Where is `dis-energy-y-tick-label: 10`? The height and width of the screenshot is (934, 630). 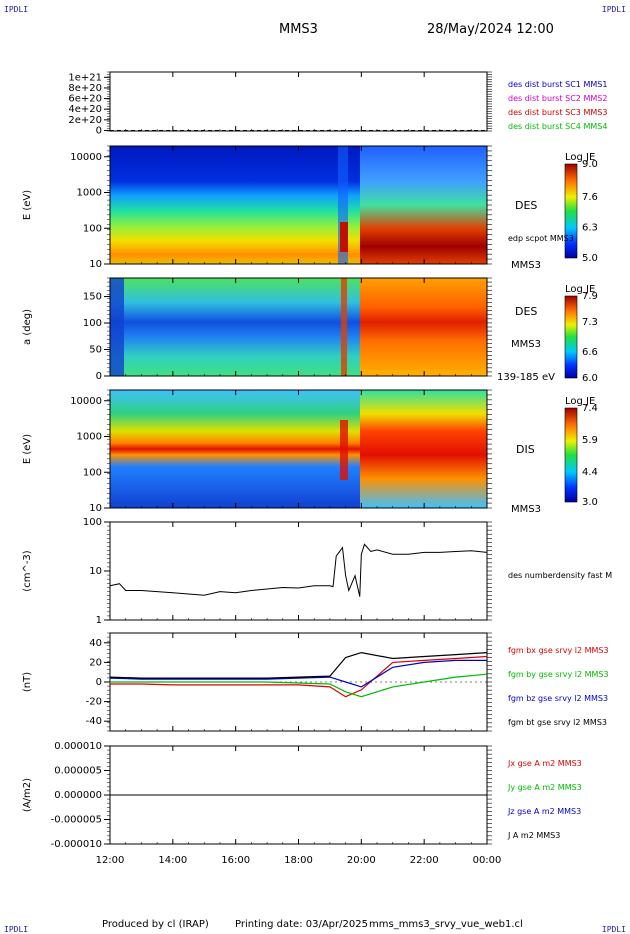
dis-energy-y-tick-label: 10 is located at coordinates (95, 508).